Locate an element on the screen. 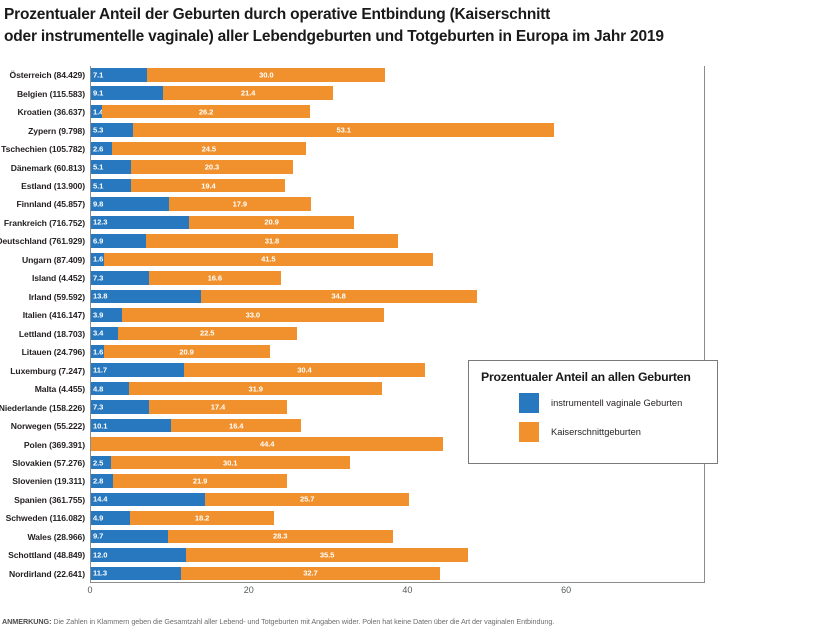 This screenshot has height=637, width=820. bar-value-label: 16.4 is located at coordinates (236, 426).